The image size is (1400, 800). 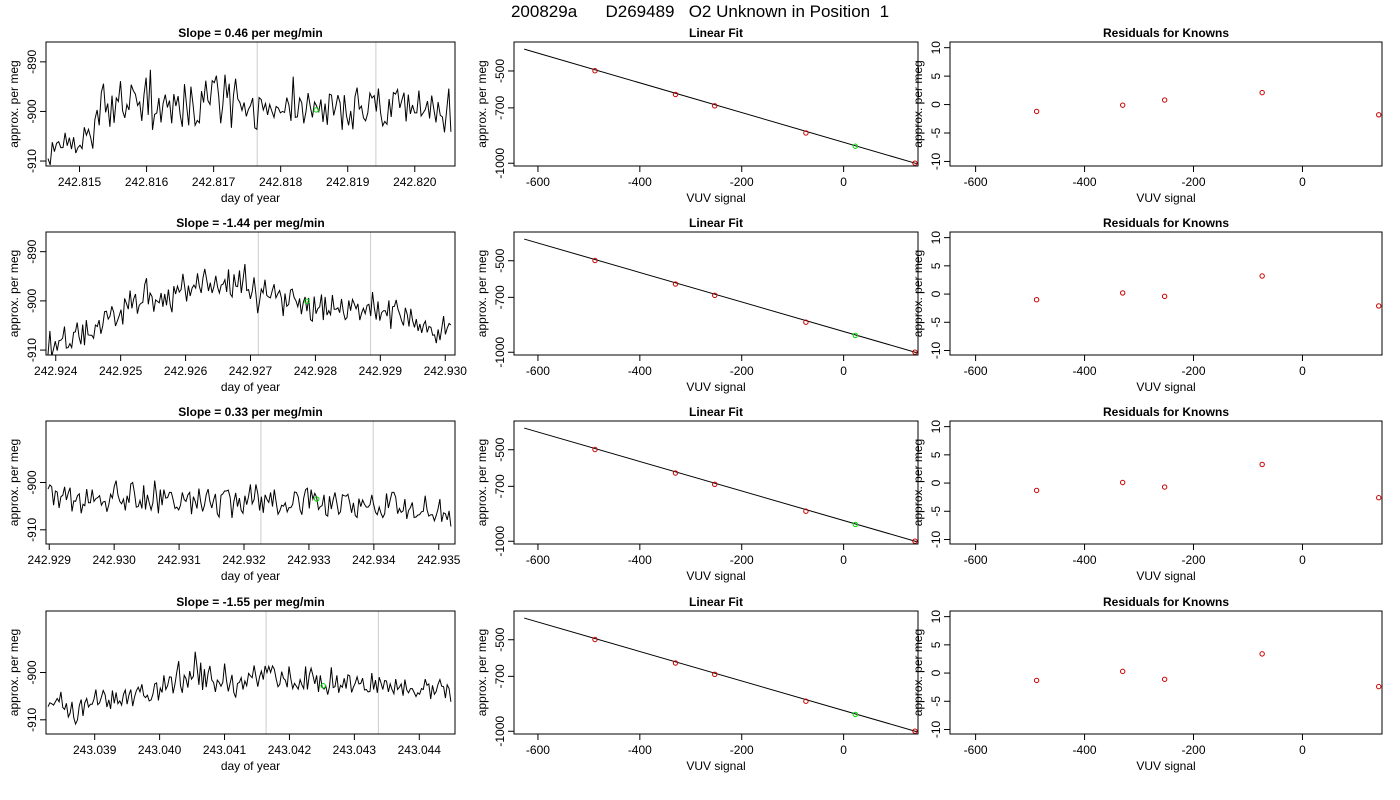 I want to click on panel-title: Slope = -1.44 per meg/min, so click(x=250, y=223).